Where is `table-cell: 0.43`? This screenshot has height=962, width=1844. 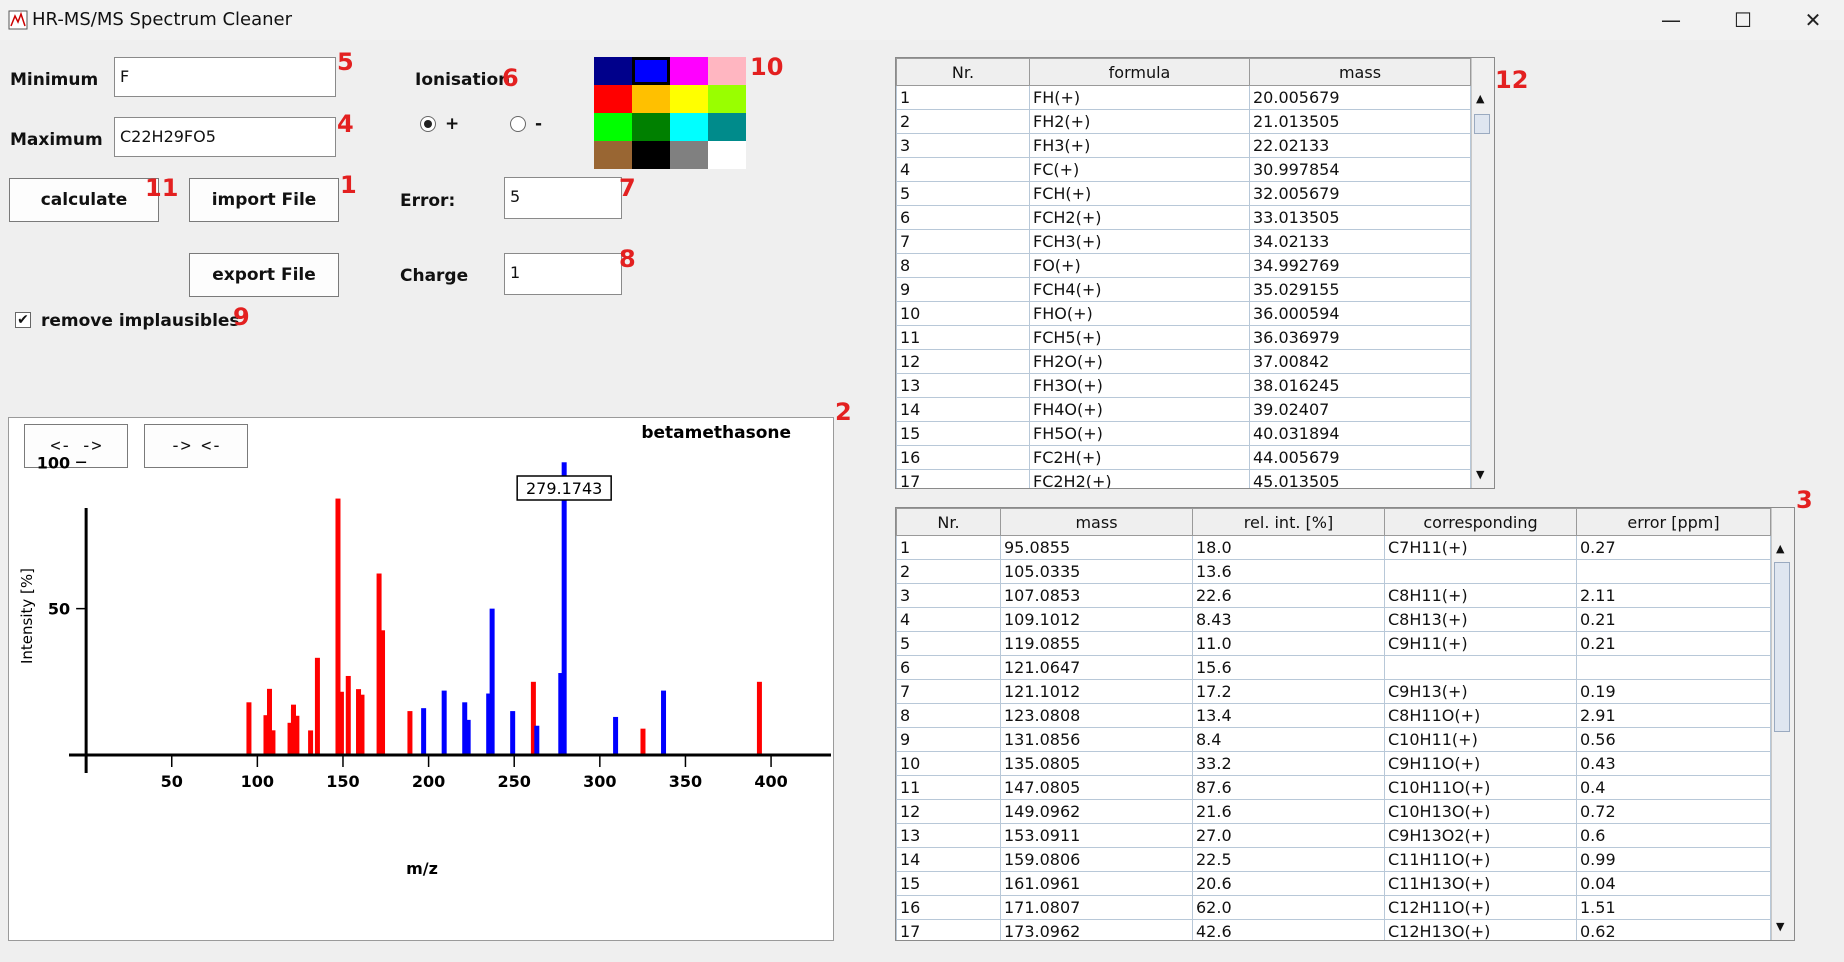
table-cell: 0.43 is located at coordinates (1673, 763).